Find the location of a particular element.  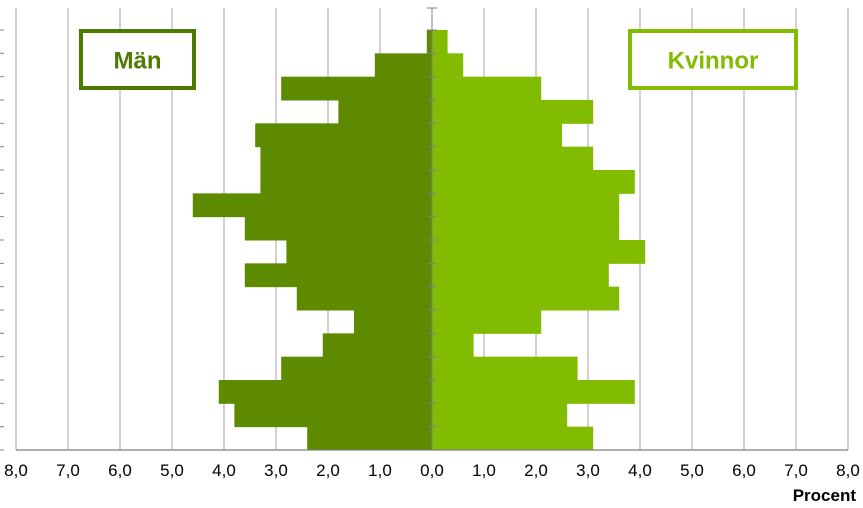

legend-label: Kvinnor is located at coordinates (713, 61).